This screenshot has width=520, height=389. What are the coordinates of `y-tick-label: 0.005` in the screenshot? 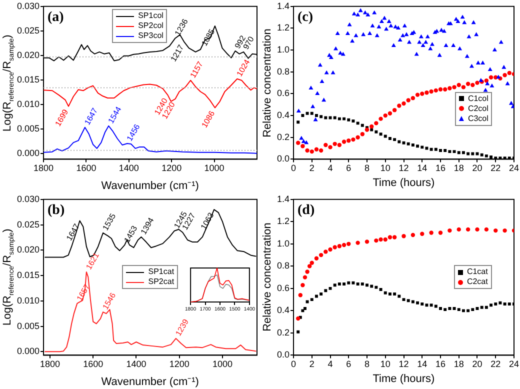 It's located at (28, 128).